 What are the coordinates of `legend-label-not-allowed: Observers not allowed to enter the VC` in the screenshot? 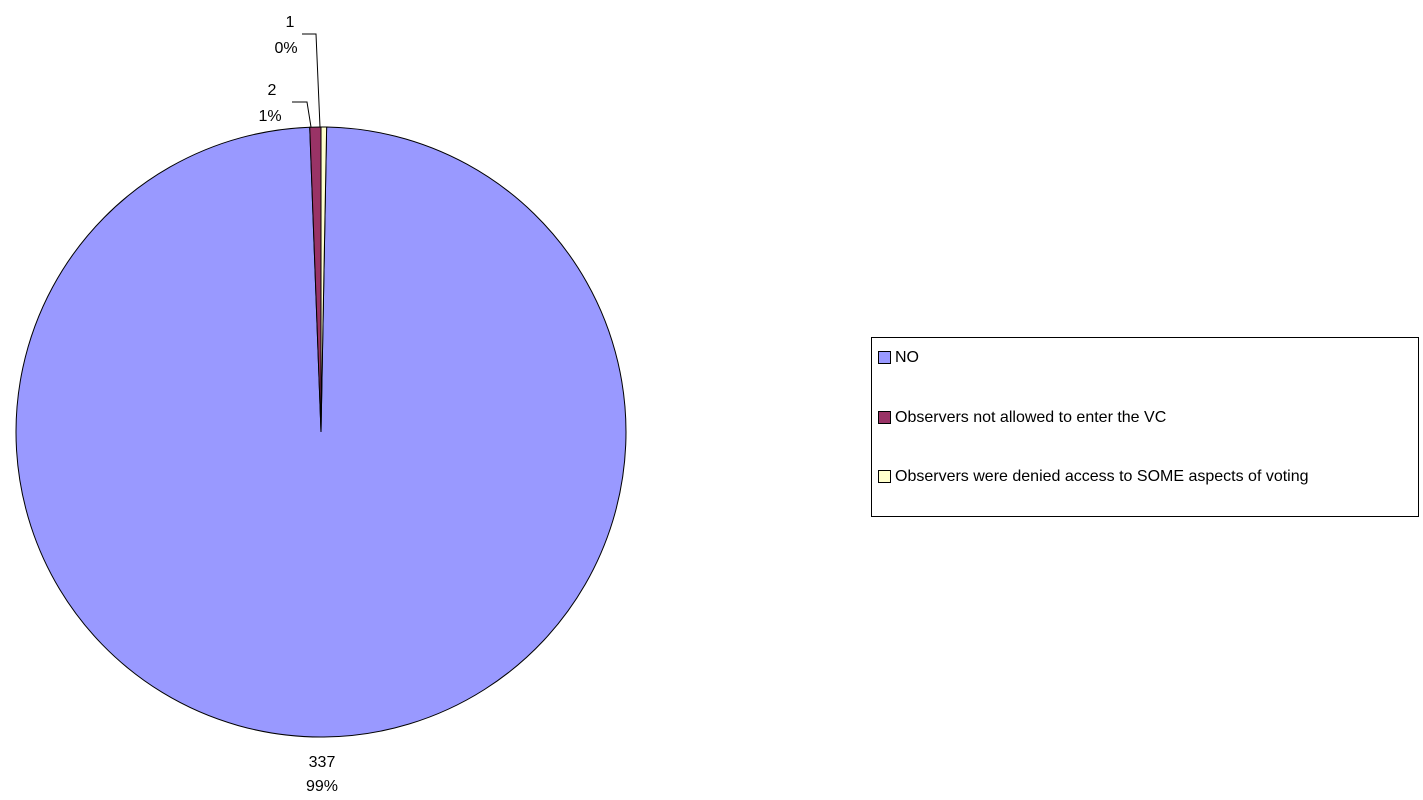 It's located at (1031, 417).